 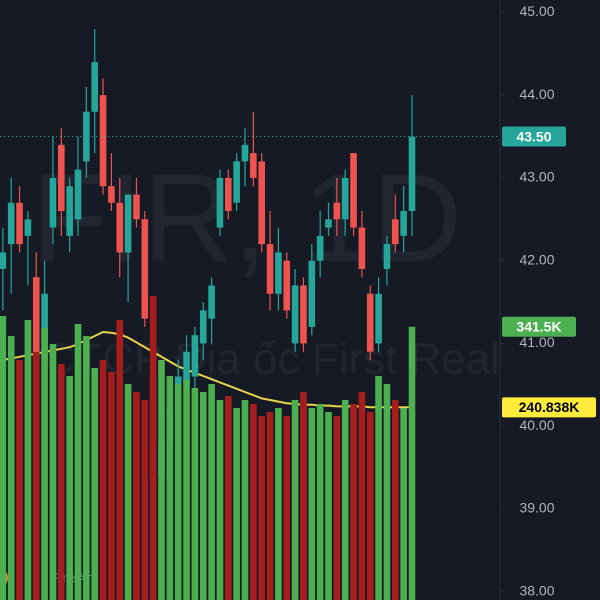 I want to click on brand-logo, so click(x=4, y=578).